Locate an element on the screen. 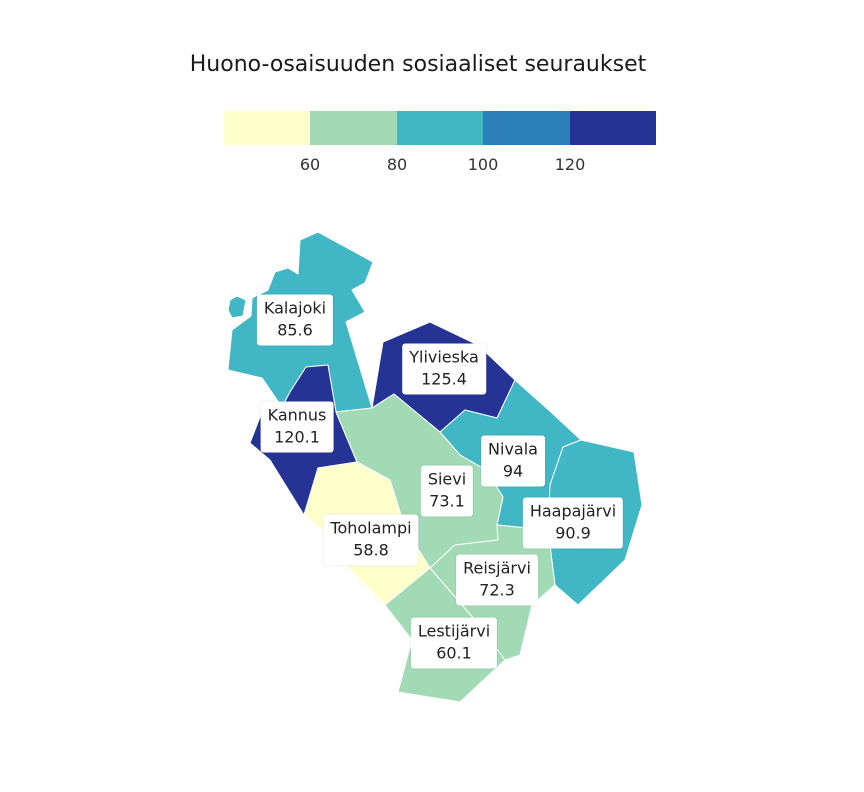 The height and width of the screenshot is (792, 864). chart-title: Huono-osaisuuden sosiaaliset seuraukset is located at coordinates (418, 64).